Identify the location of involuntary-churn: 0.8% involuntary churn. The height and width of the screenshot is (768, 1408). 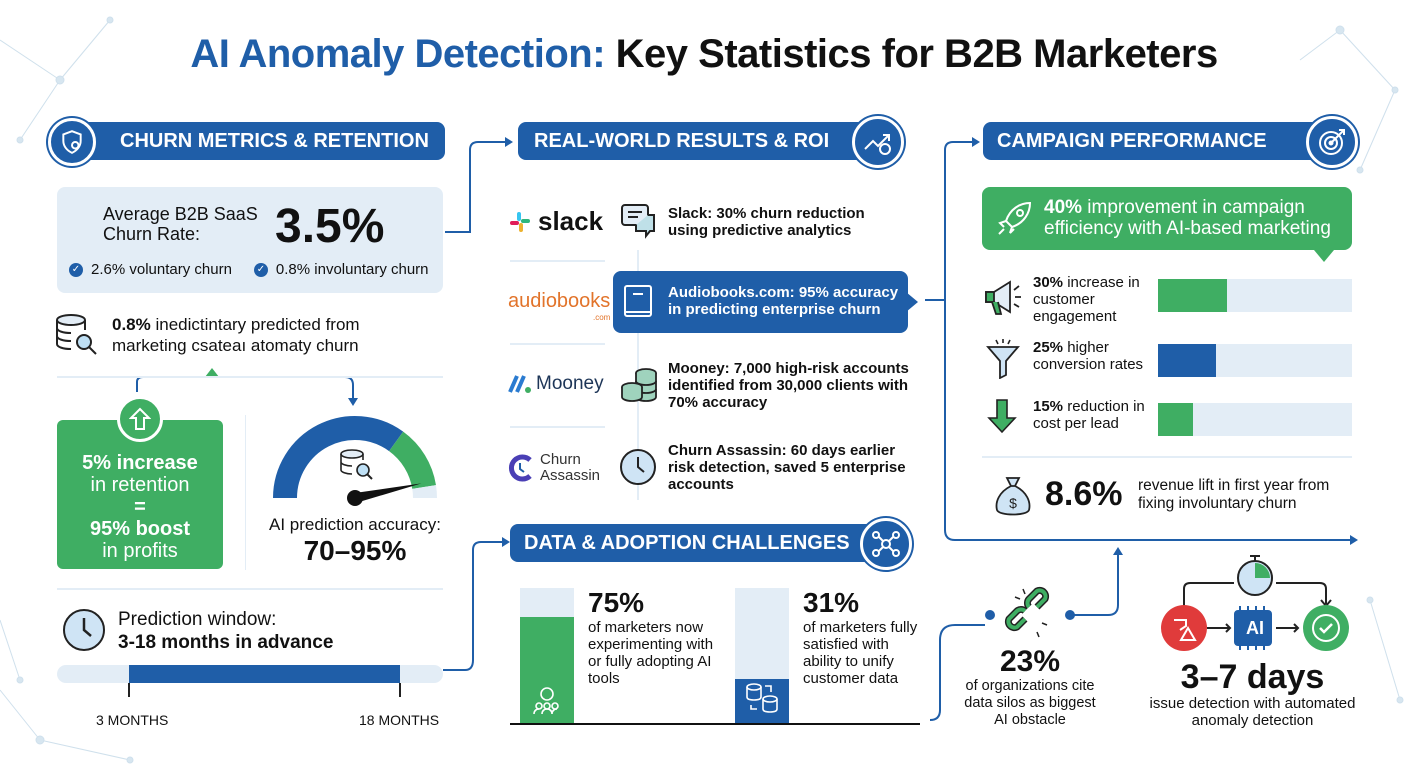
(352, 269).